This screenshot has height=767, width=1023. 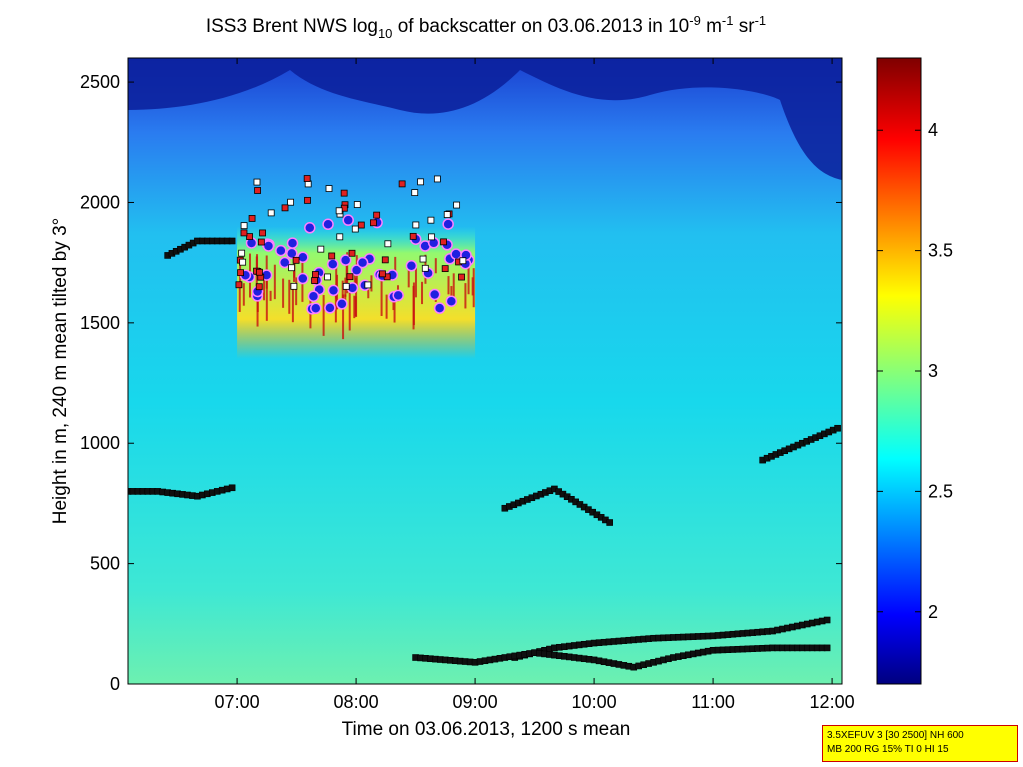 I want to click on y-tick-label: 0, so click(x=115, y=684).